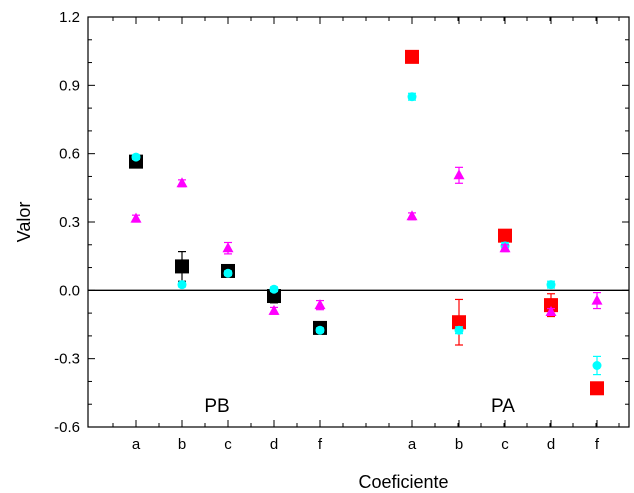 The image size is (634, 493). What do you see at coordinates (67, 359) in the screenshot?
I see `y-tick-label: -0.3` at bounding box center [67, 359].